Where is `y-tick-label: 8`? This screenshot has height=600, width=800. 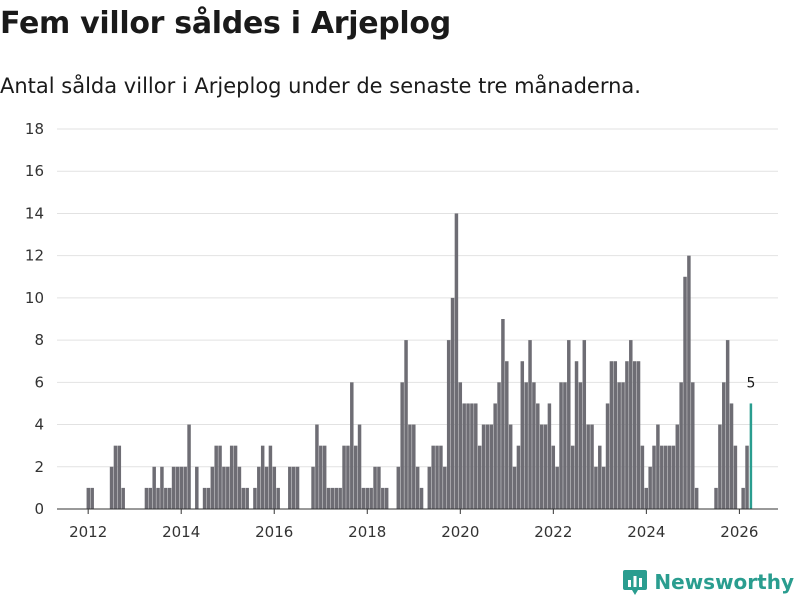
y-tick-label: 8 is located at coordinates (39, 340).